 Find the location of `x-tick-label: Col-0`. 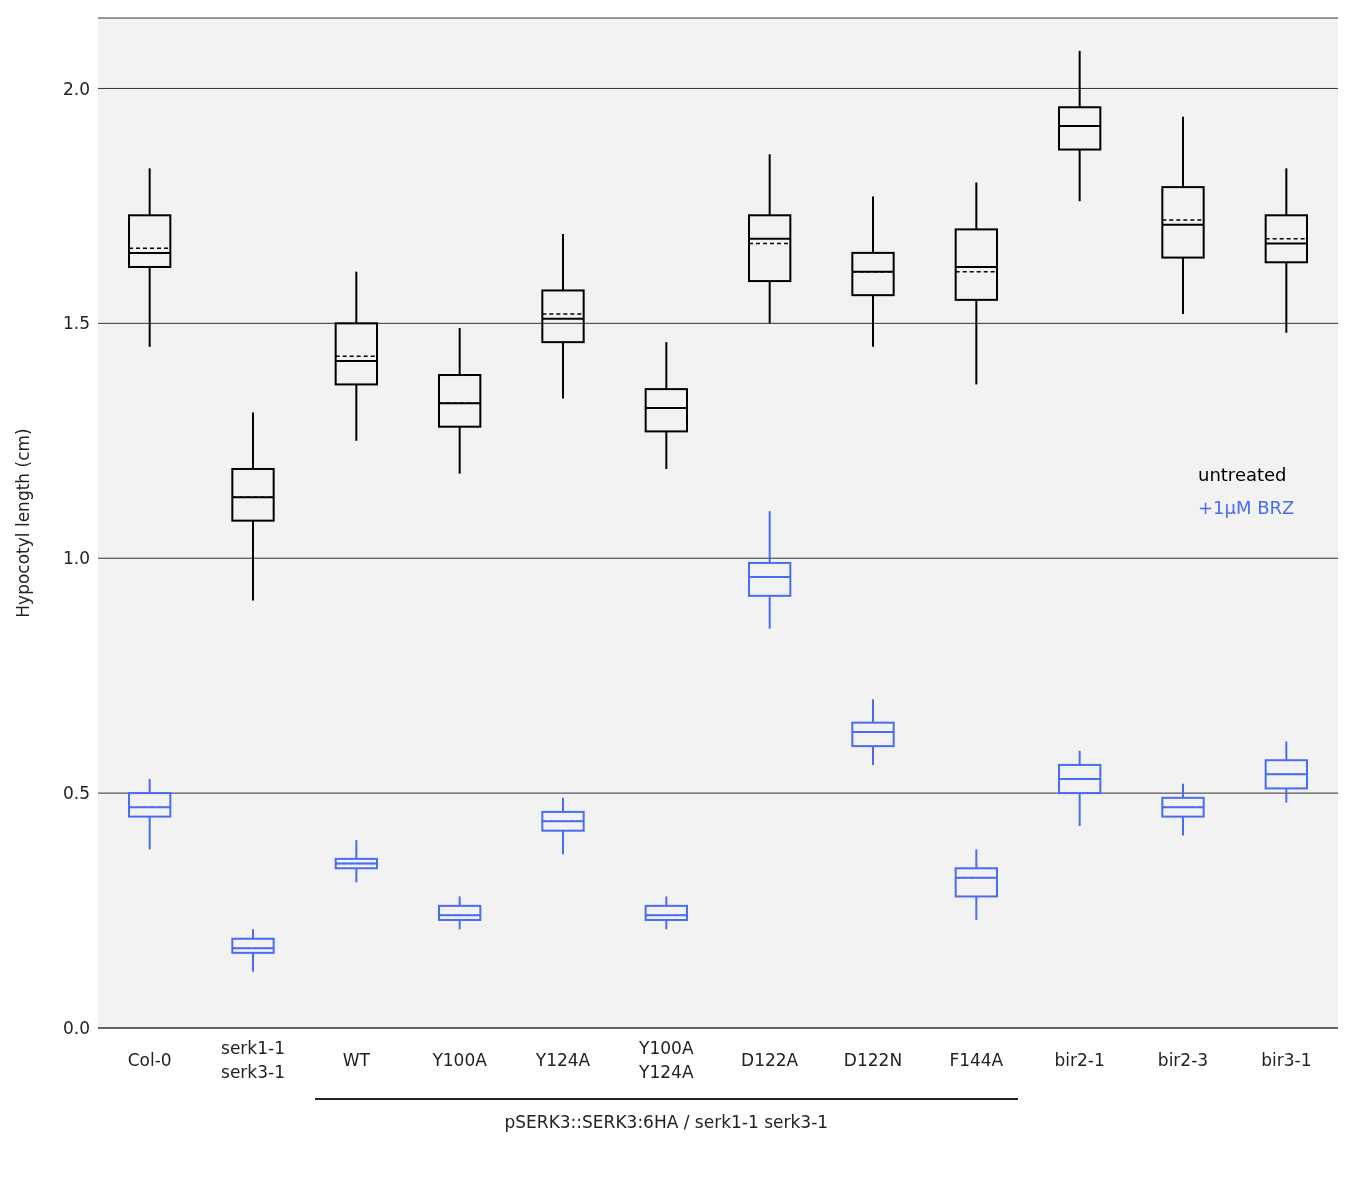

x-tick-label: Col-0 is located at coordinates (149, 1060).